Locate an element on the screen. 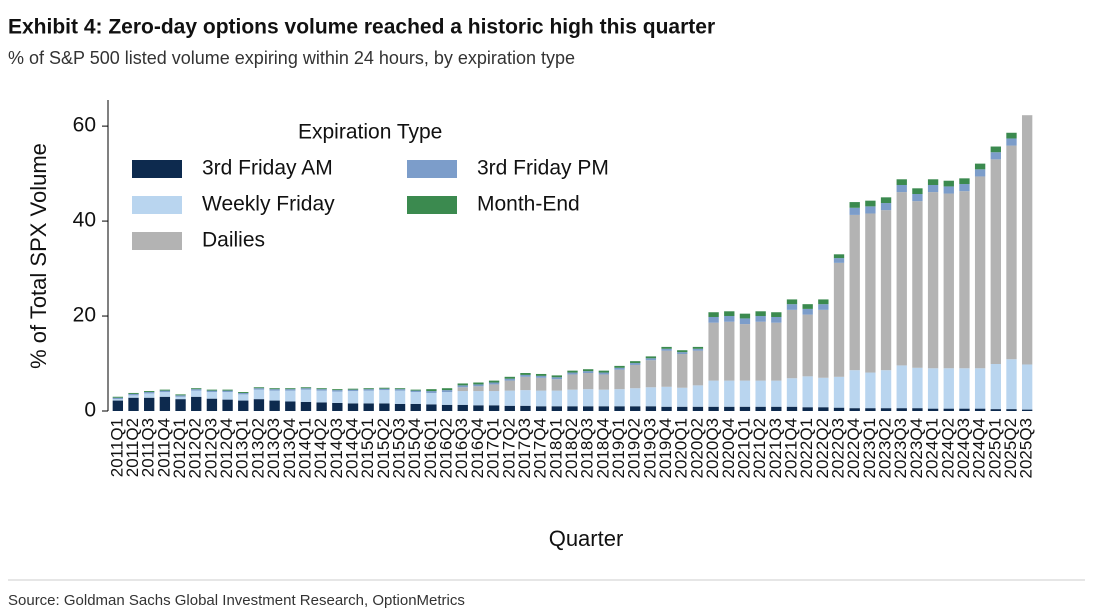  x-tick-label: 2015Q3 is located at coordinates (399, 448).